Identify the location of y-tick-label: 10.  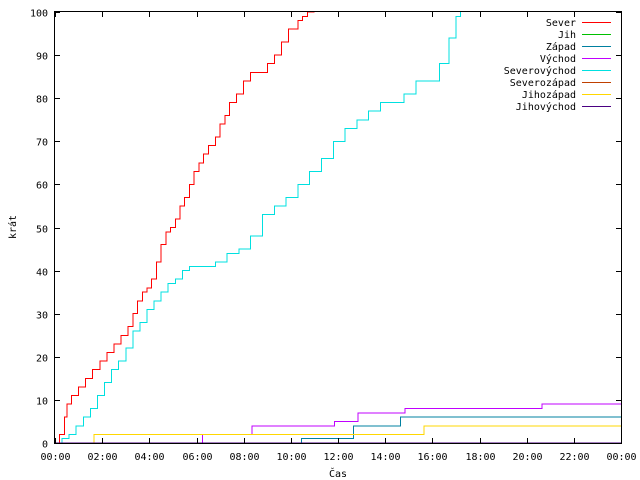
(42, 402).